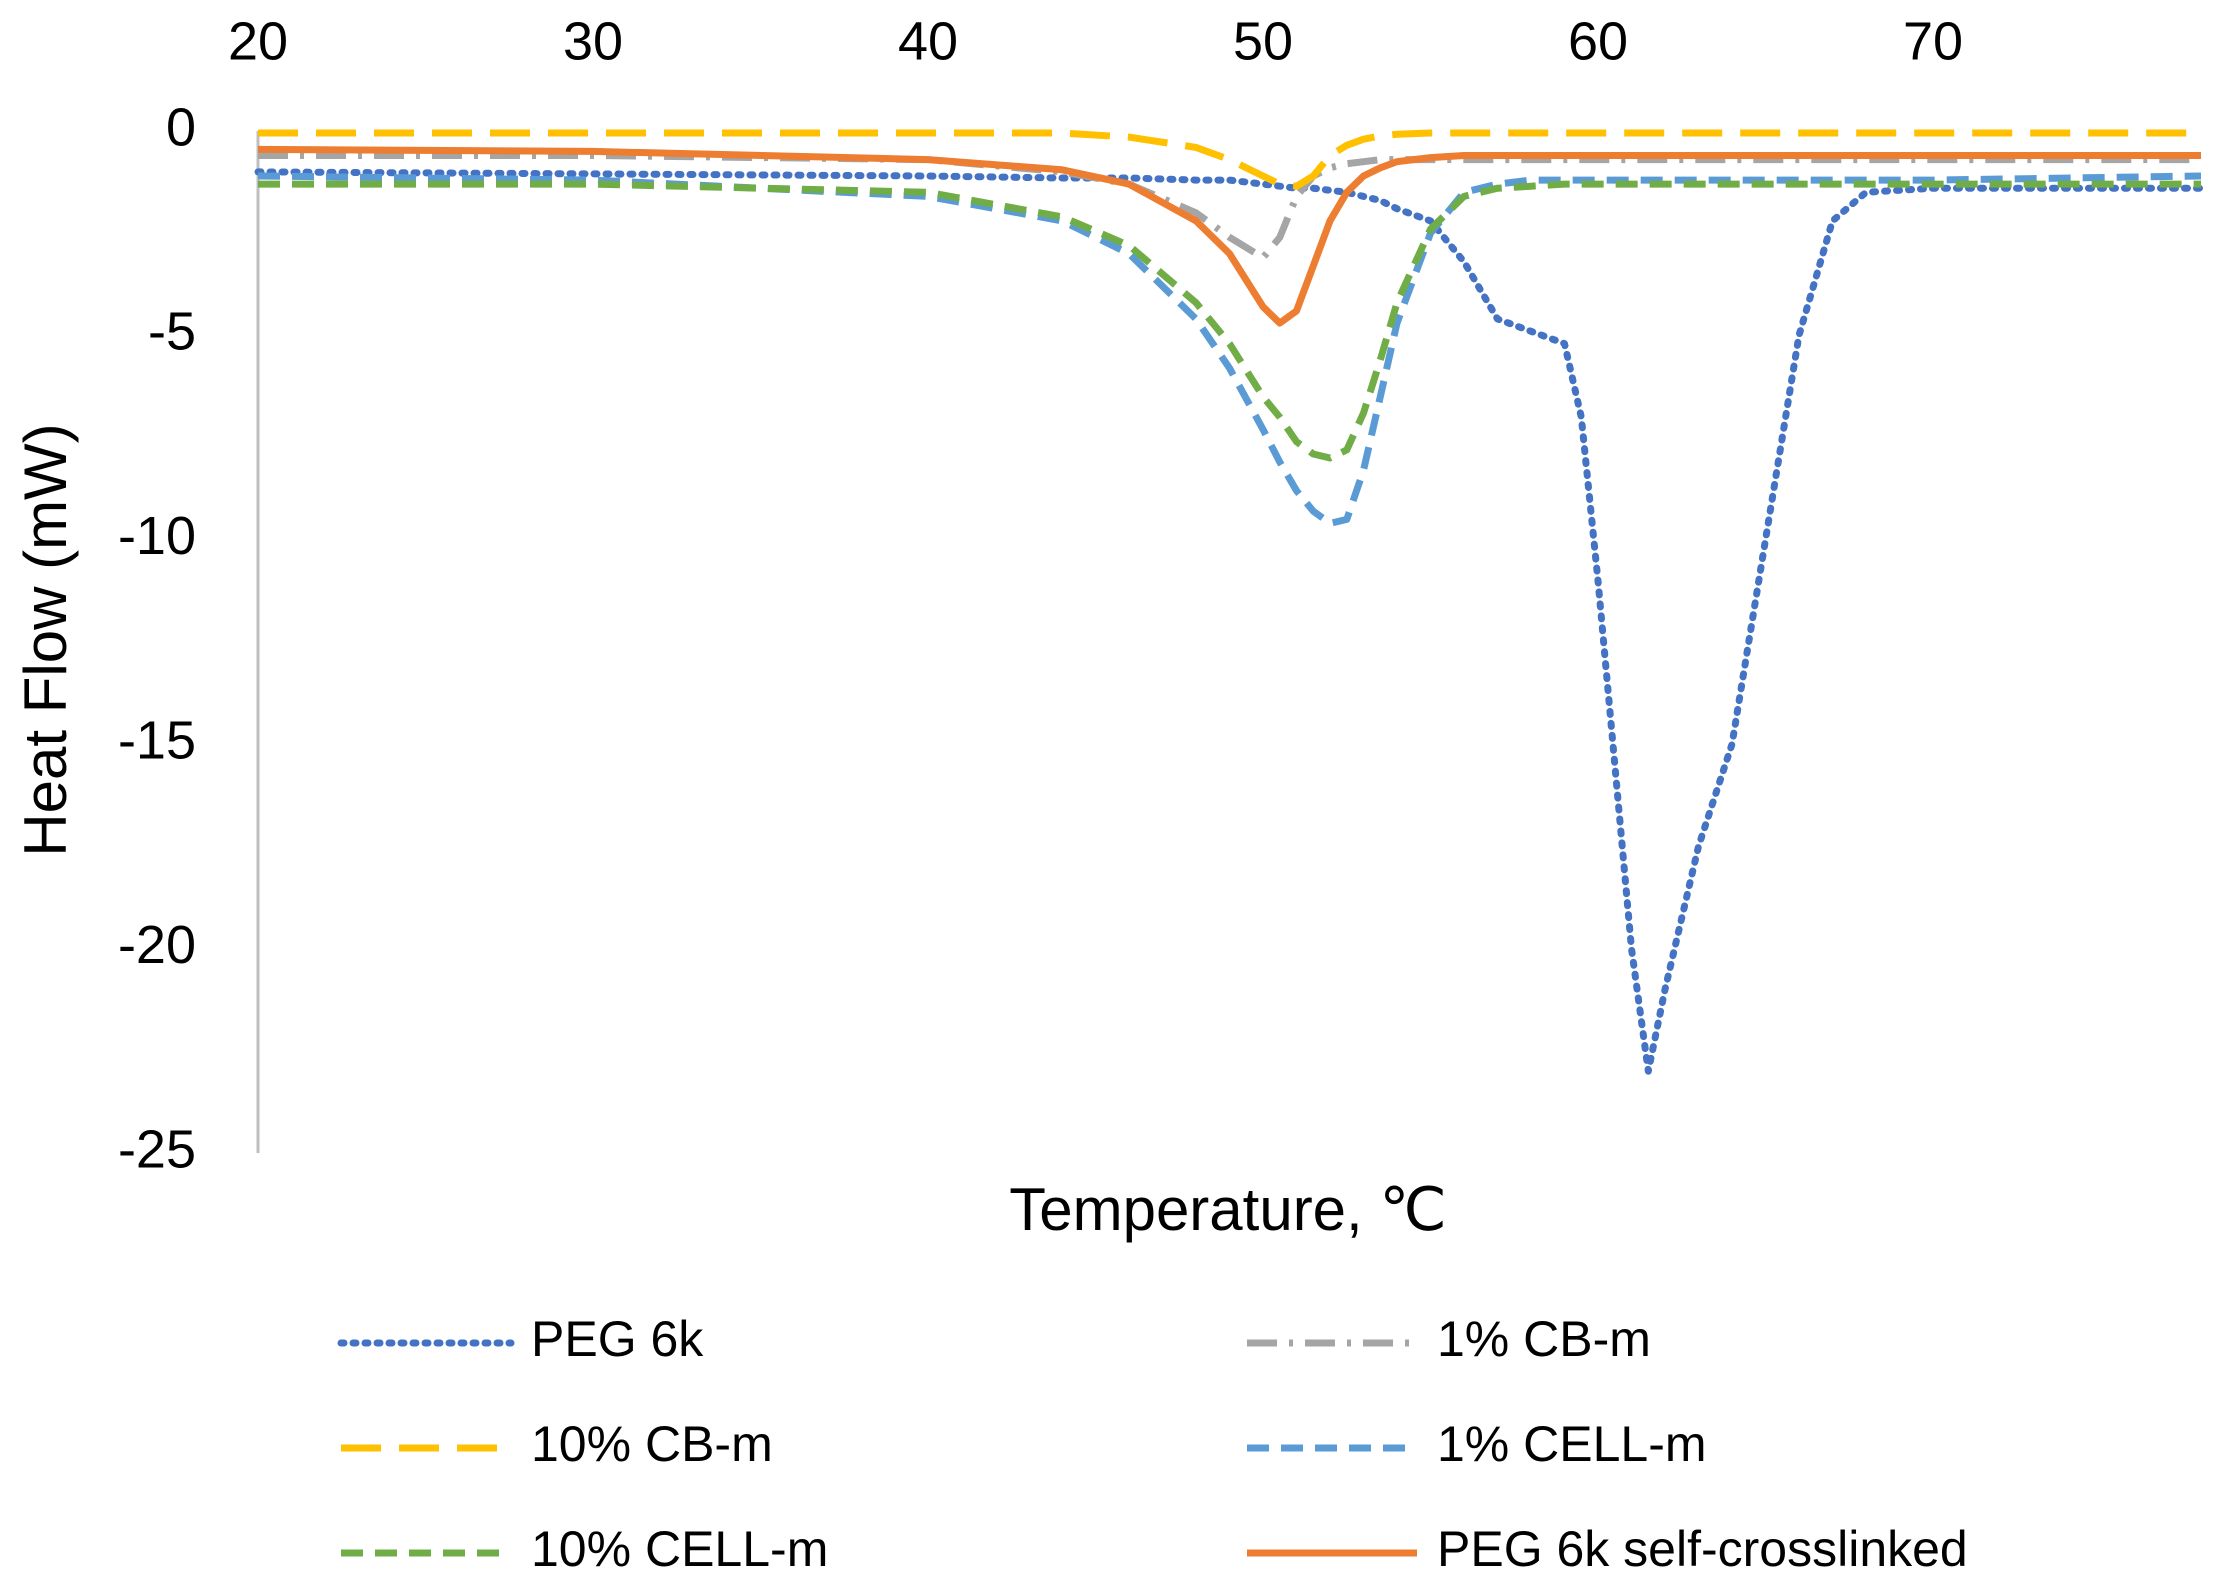 The image size is (2219, 1593). I want to click on legend-label: PEG 6k, so click(617, 1339).